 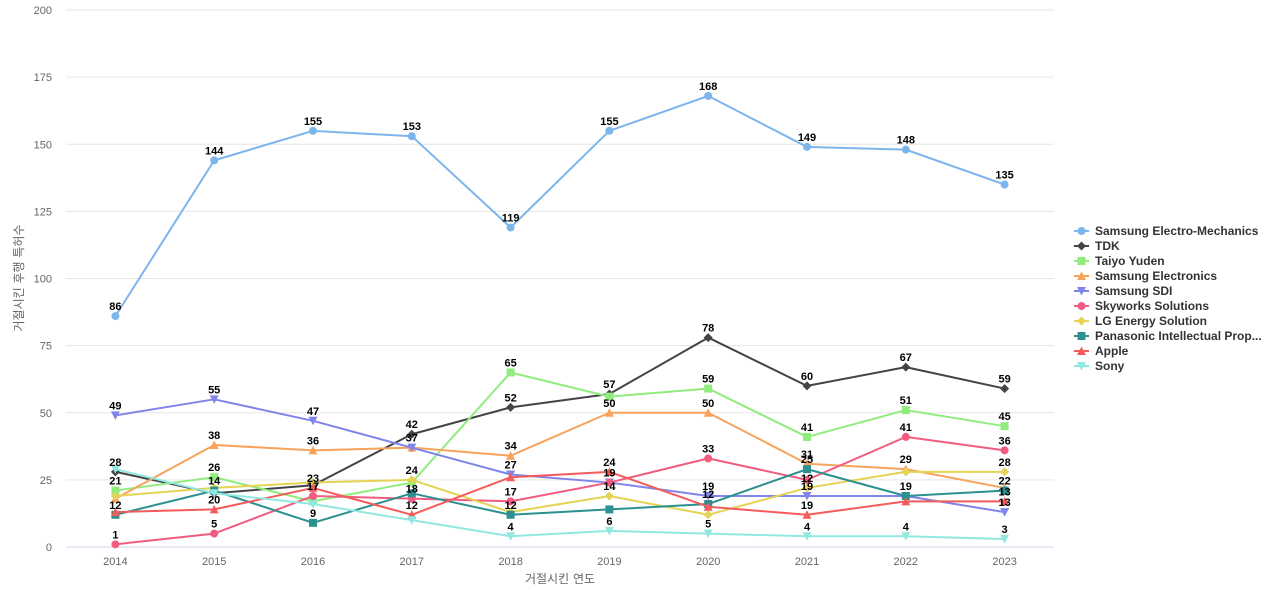 I want to click on legend-item: Sony, so click(x=1099, y=366).